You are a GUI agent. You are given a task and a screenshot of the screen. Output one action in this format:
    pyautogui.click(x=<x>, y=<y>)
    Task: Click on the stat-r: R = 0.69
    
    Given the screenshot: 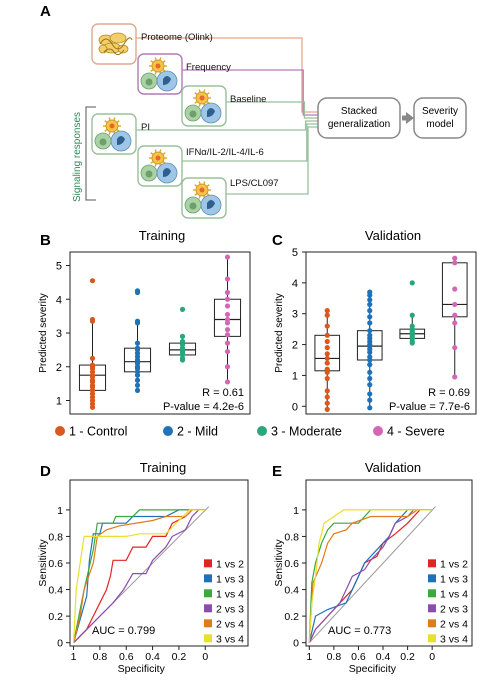 What is the action you would take?
    pyautogui.click(x=449, y=393)
    